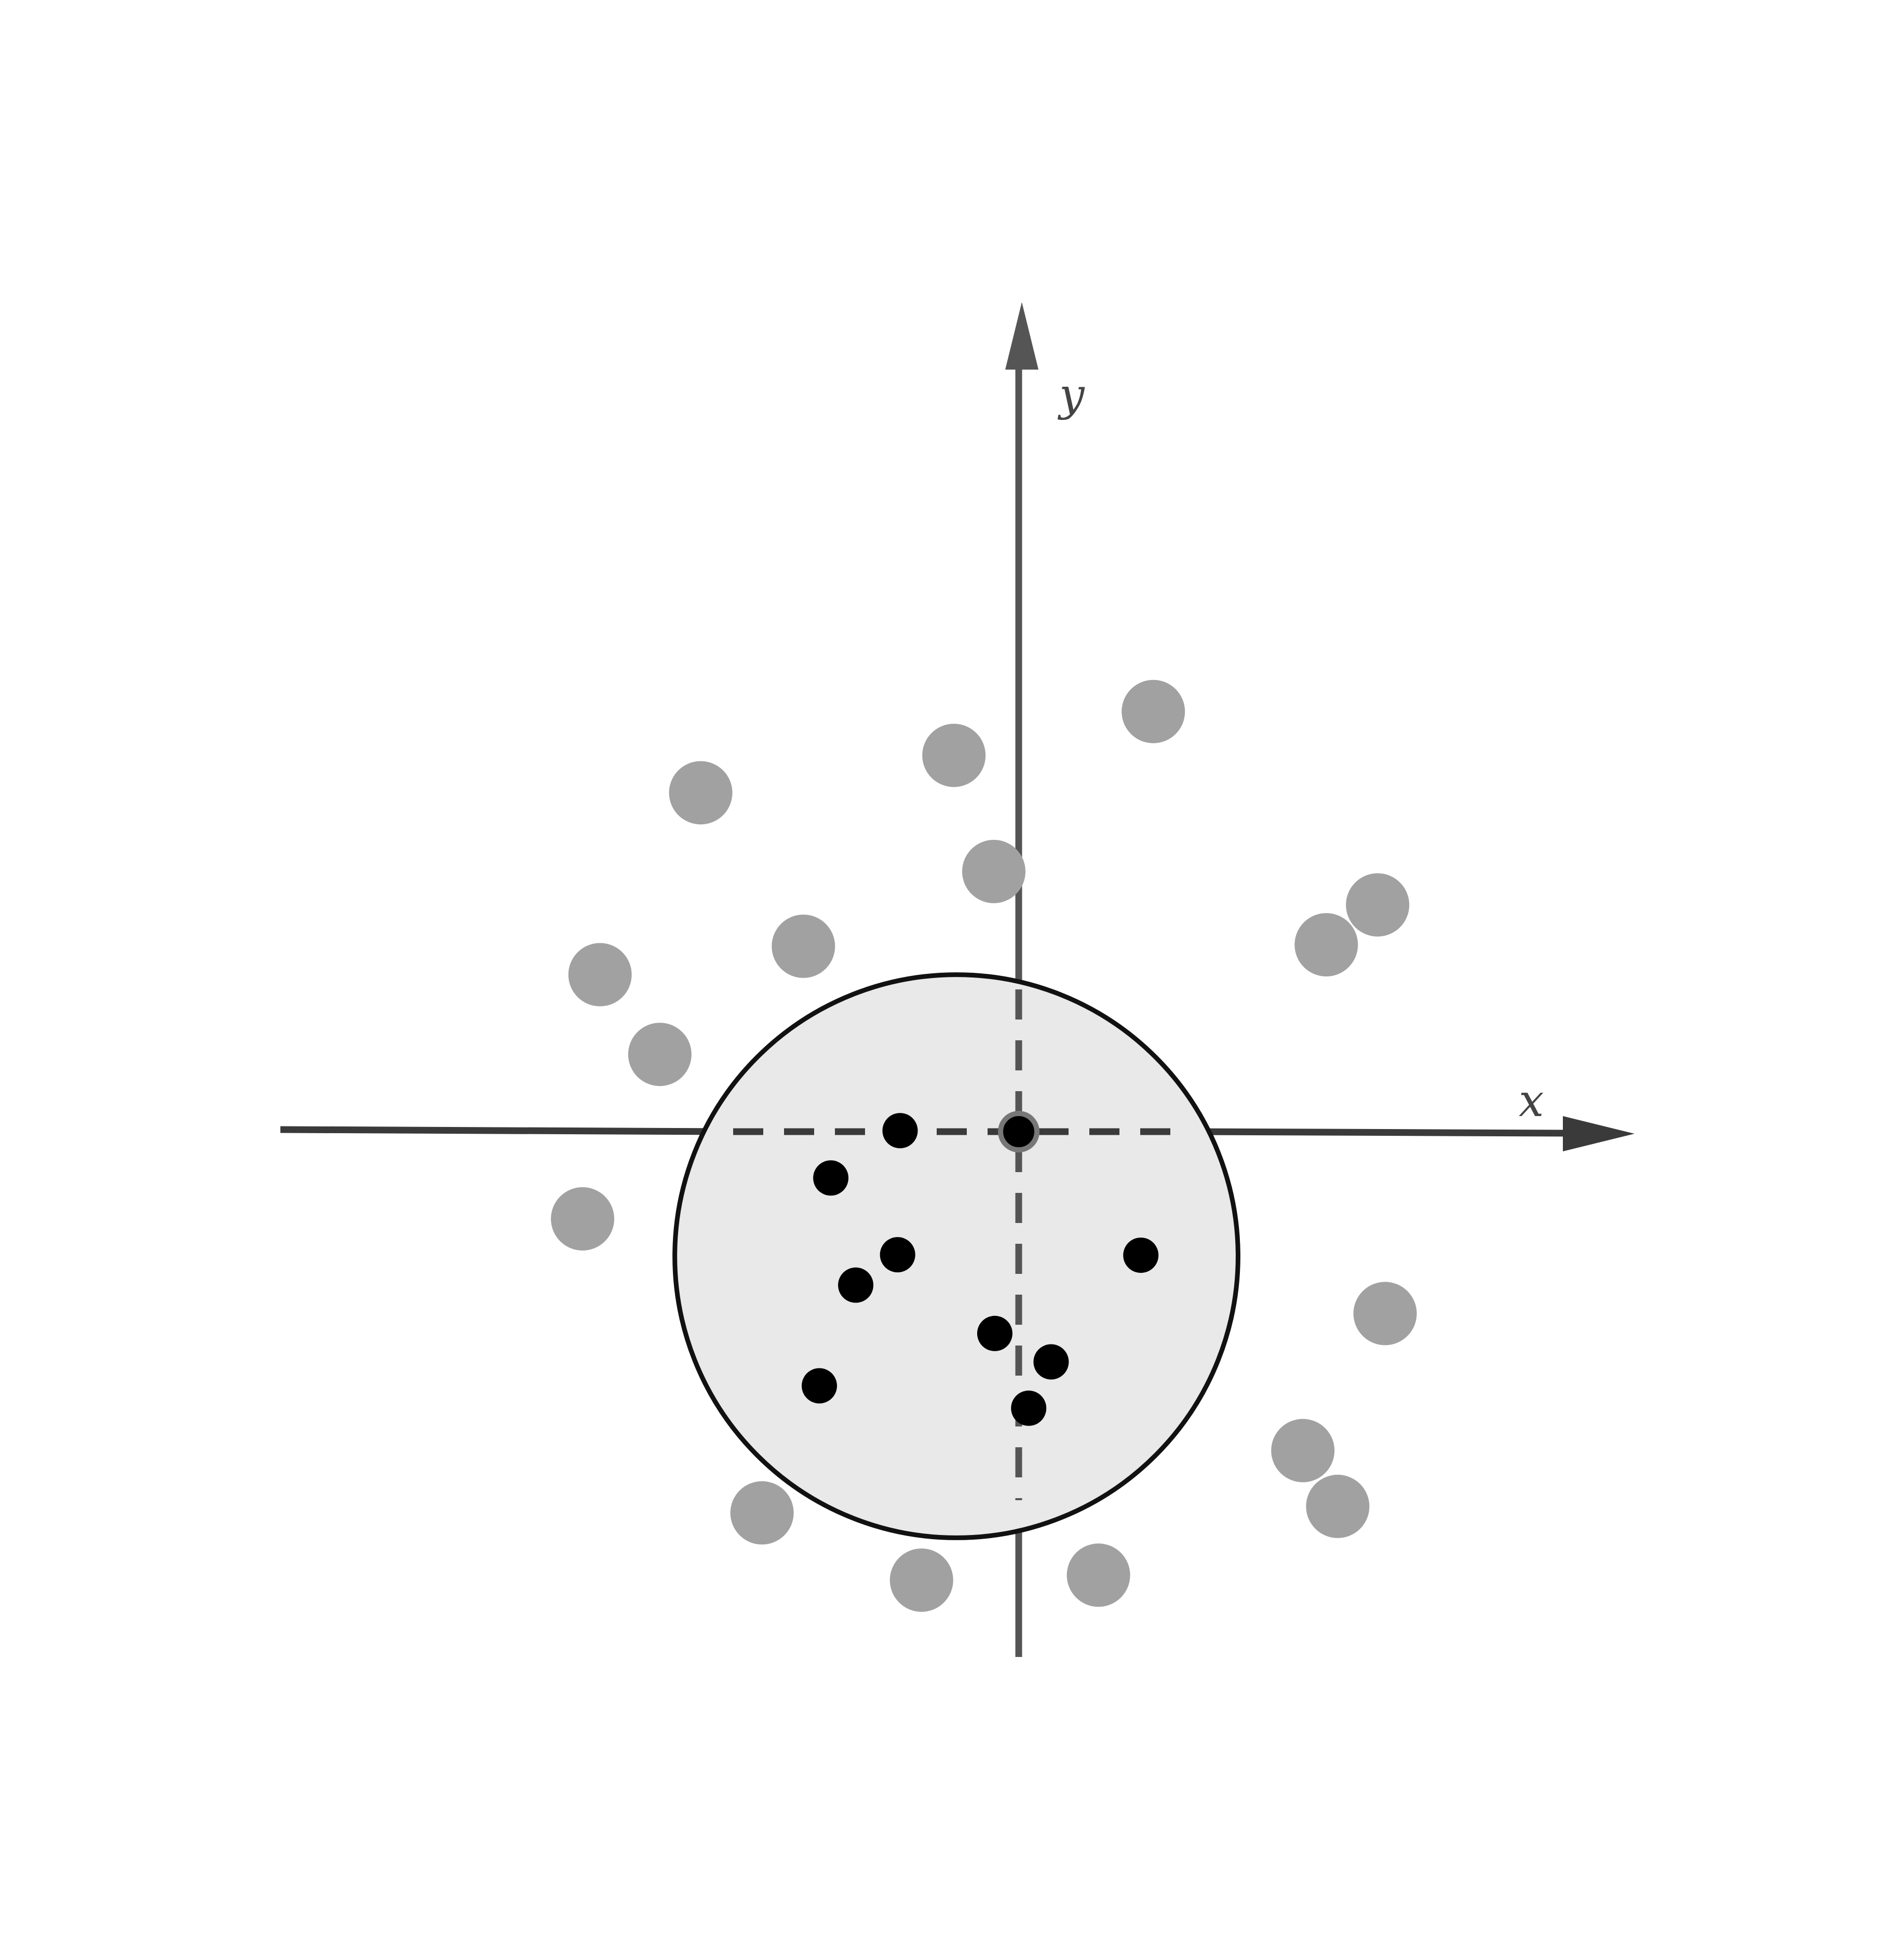  What do you see at coordinates (1019, 1131) in the screenshot?
I see `origin-center-point` at bounding box center [1019, 1131].